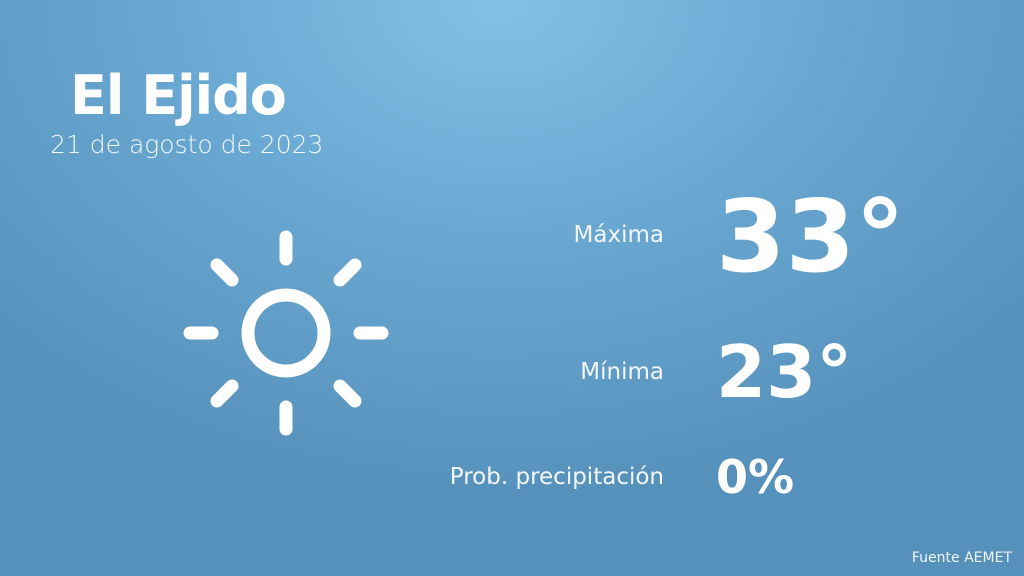 Image resolution: width=1024 pixels, height=576 pixels. Describe the element at coordinates (187, 144) in the screenshot. I see `date: 21 de agosto de 2023` at that location.